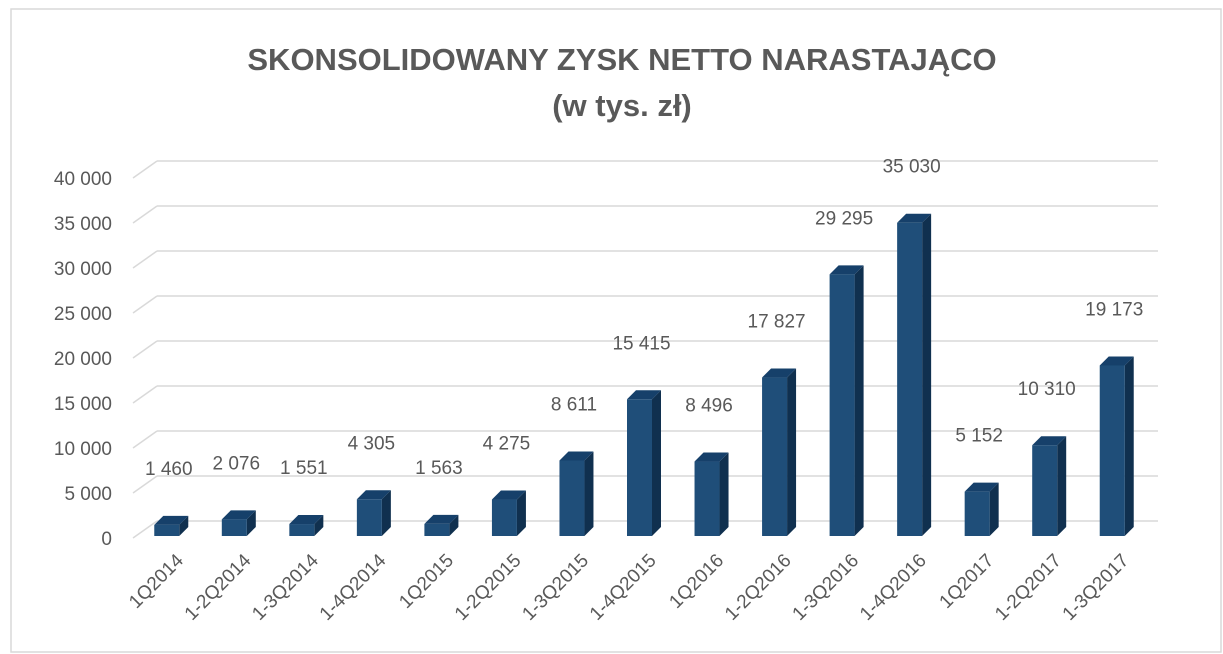  Describe the element at coordinates (967, 581) in the screenshot. I see `x-tick-label: 1Q2017` at that location.